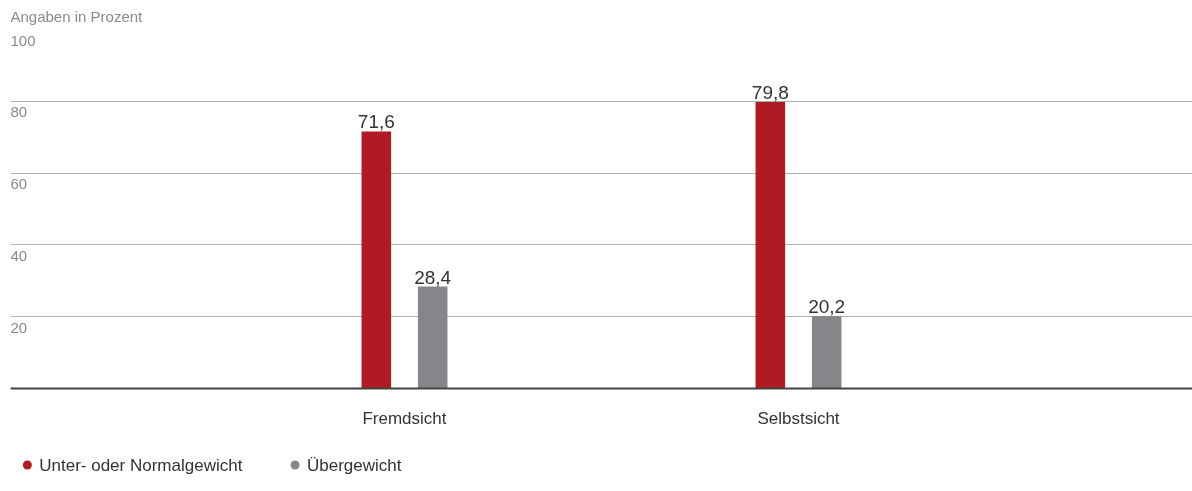  I want to click on x-tick-label: Selbstsicht, so click(798, 418).